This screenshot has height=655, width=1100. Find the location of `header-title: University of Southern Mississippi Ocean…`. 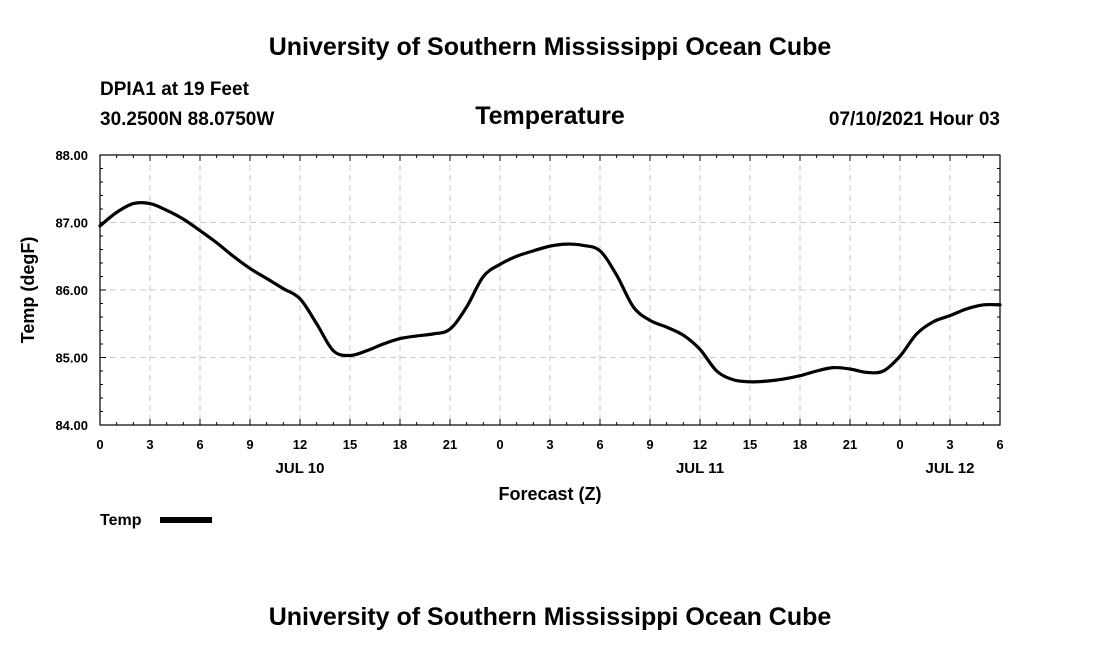

header-title: University of Southern Mississippi Ocean… is located at coordinates (550, 47).